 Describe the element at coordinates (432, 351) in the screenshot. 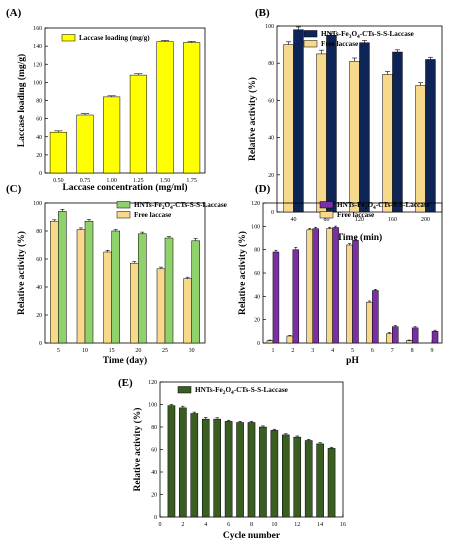

I see `x-tick-label: 9` at that location.